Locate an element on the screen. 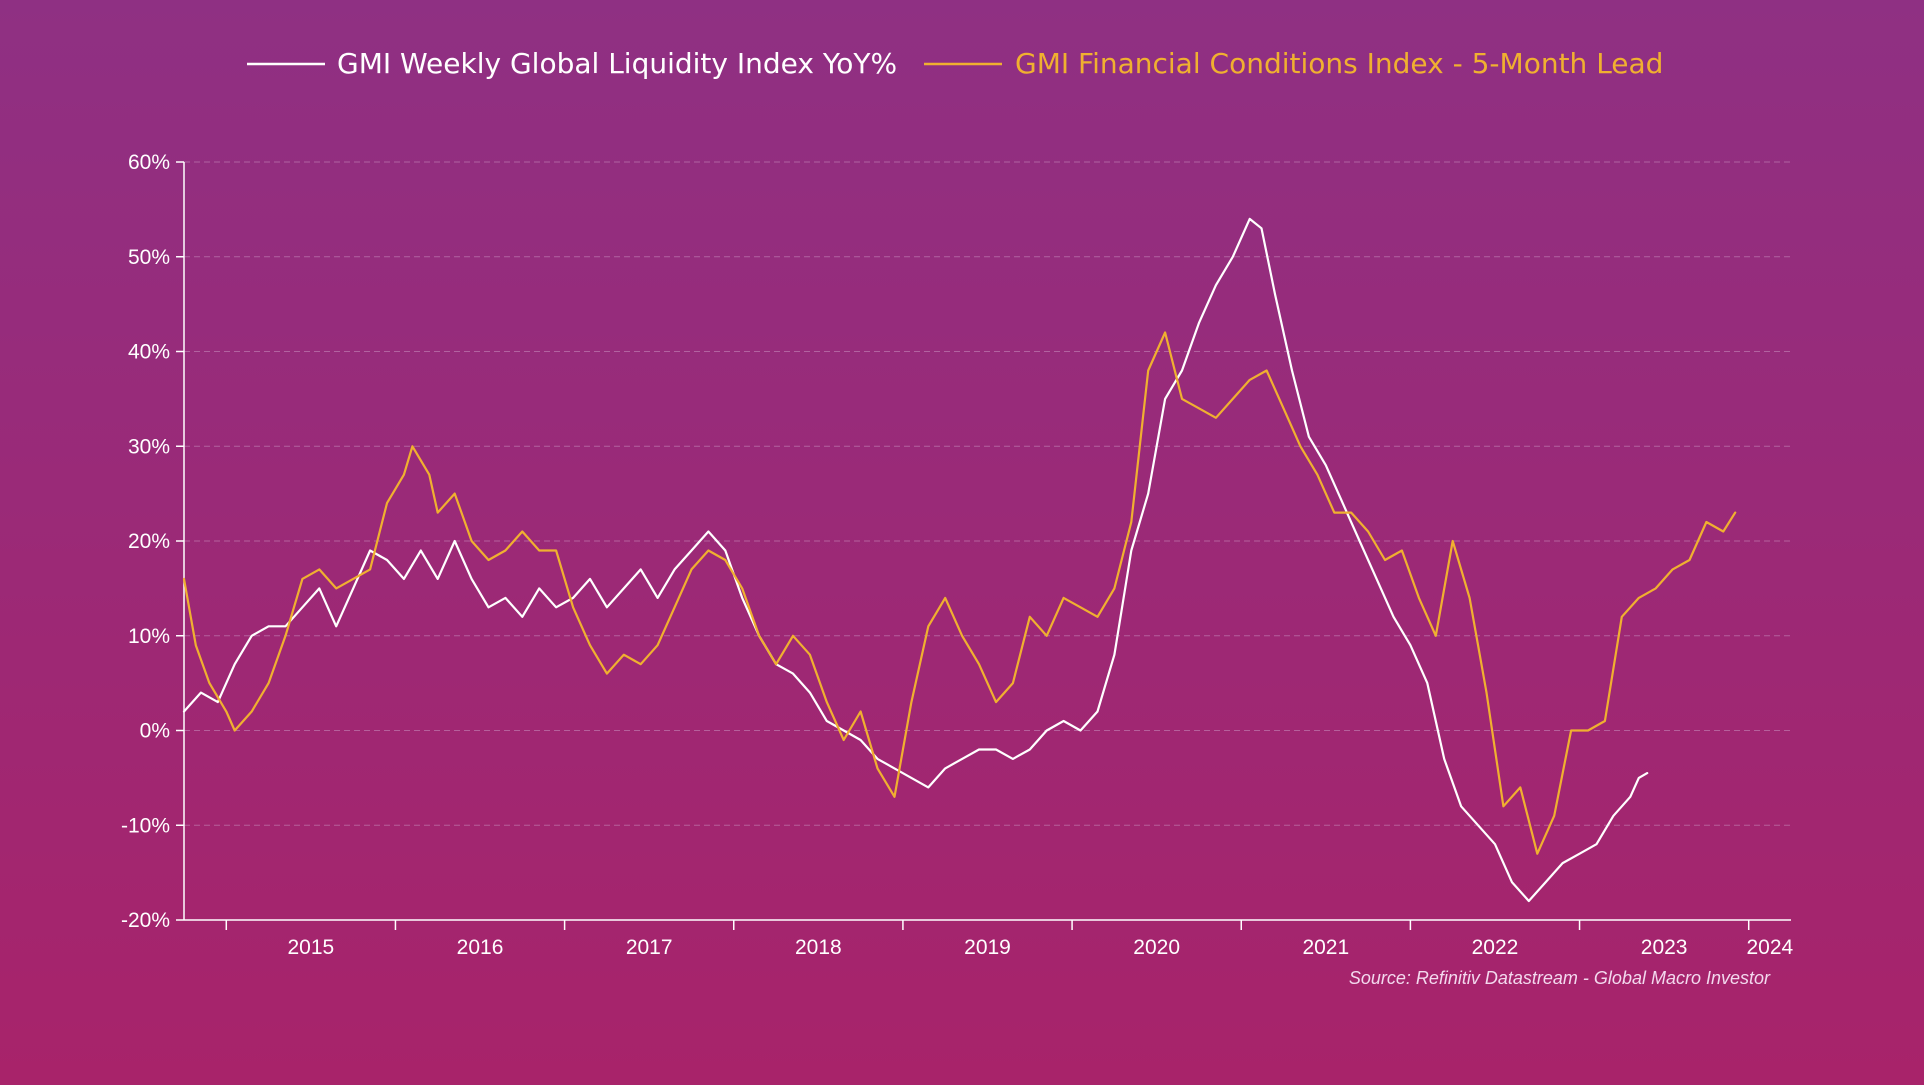  x-tick-label: 2022 is located at coordinates (1495, 947).